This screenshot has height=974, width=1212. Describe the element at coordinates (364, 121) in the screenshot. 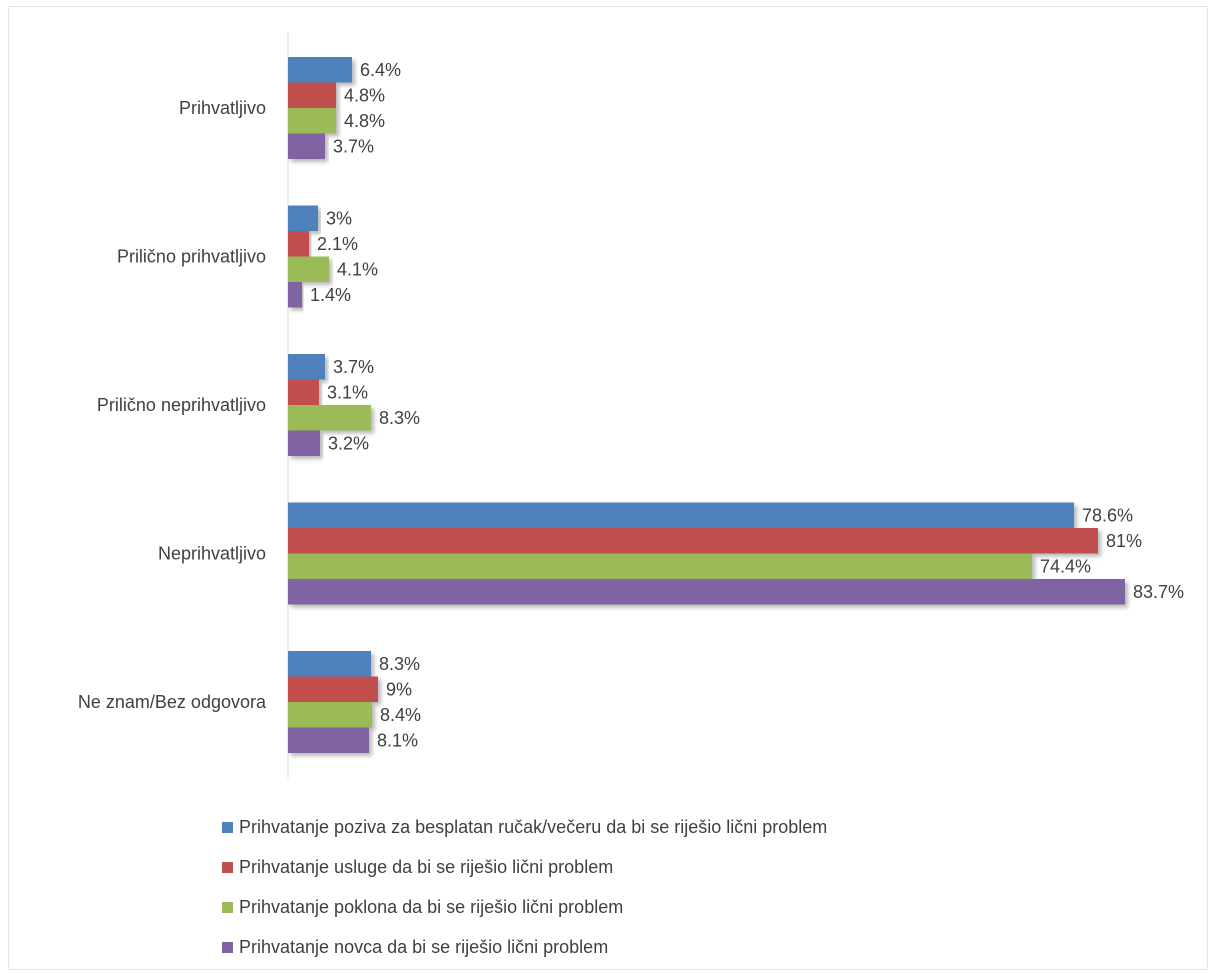

I see `data-label-series-3: 4.8%` at that location.